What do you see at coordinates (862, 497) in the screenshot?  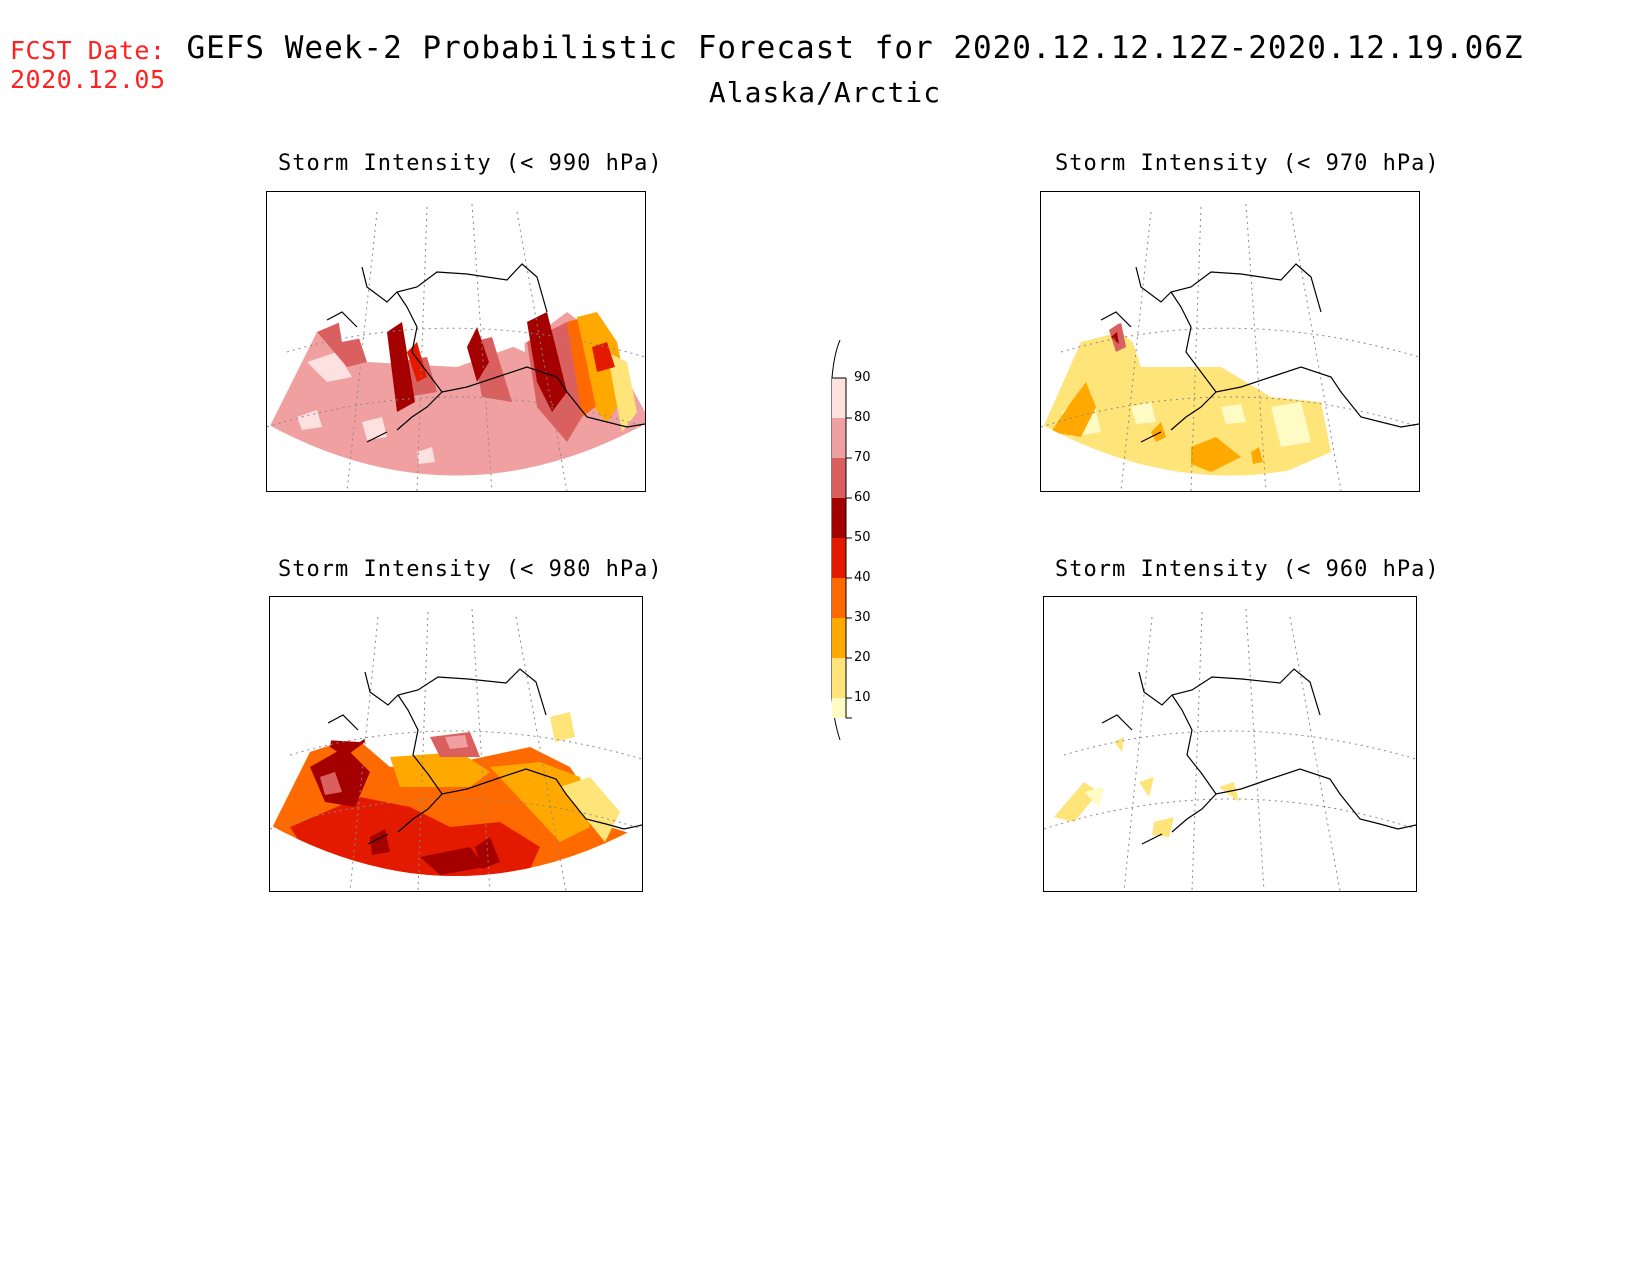 I see `legend-tick-60: 60` at bounding box center [862, 497].